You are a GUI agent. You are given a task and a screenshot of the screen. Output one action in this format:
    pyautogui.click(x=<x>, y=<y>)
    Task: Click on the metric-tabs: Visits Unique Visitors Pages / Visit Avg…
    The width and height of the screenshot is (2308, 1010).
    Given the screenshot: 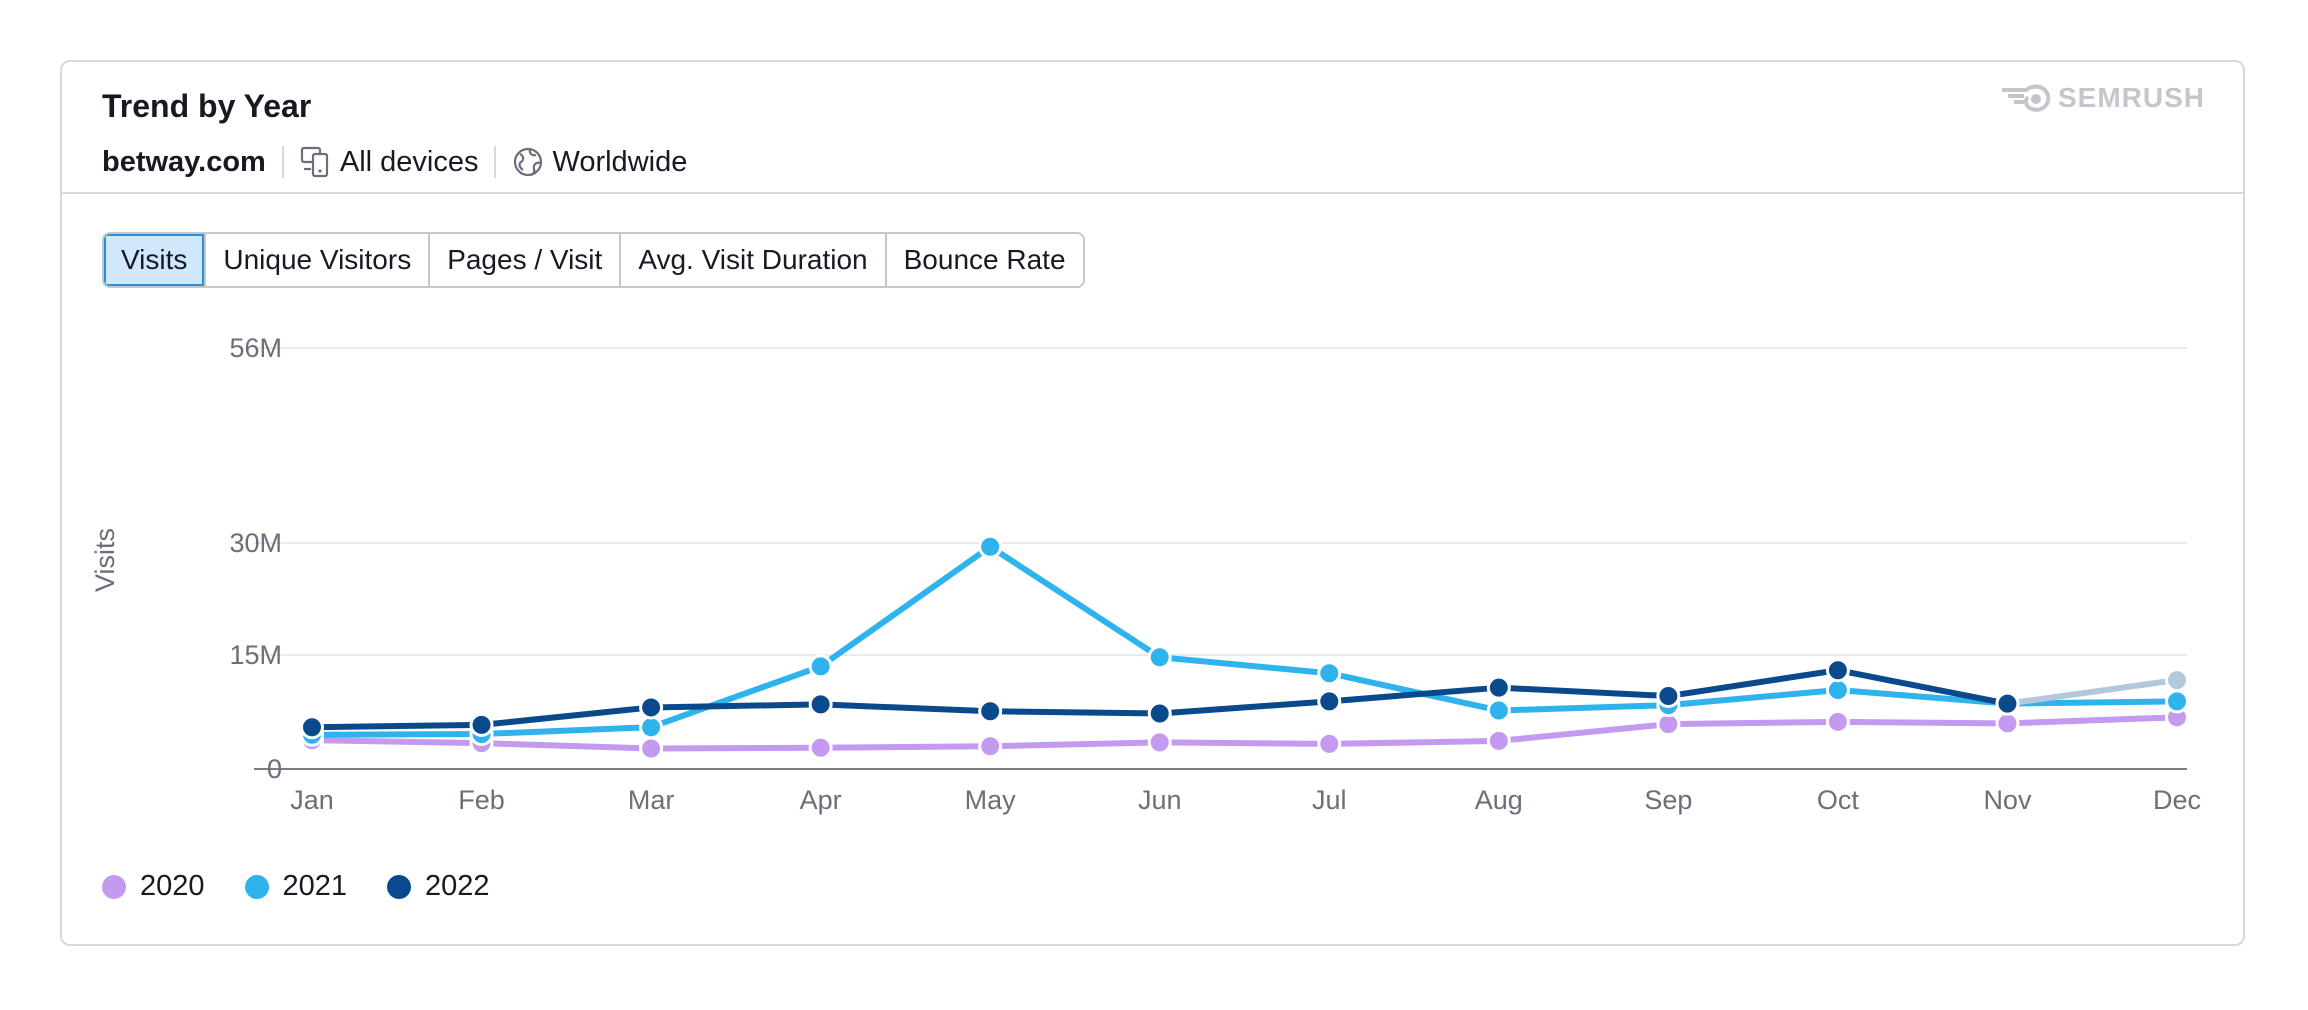 What is the action you would take?
    pyautogui.click(x=593, y=260)
    